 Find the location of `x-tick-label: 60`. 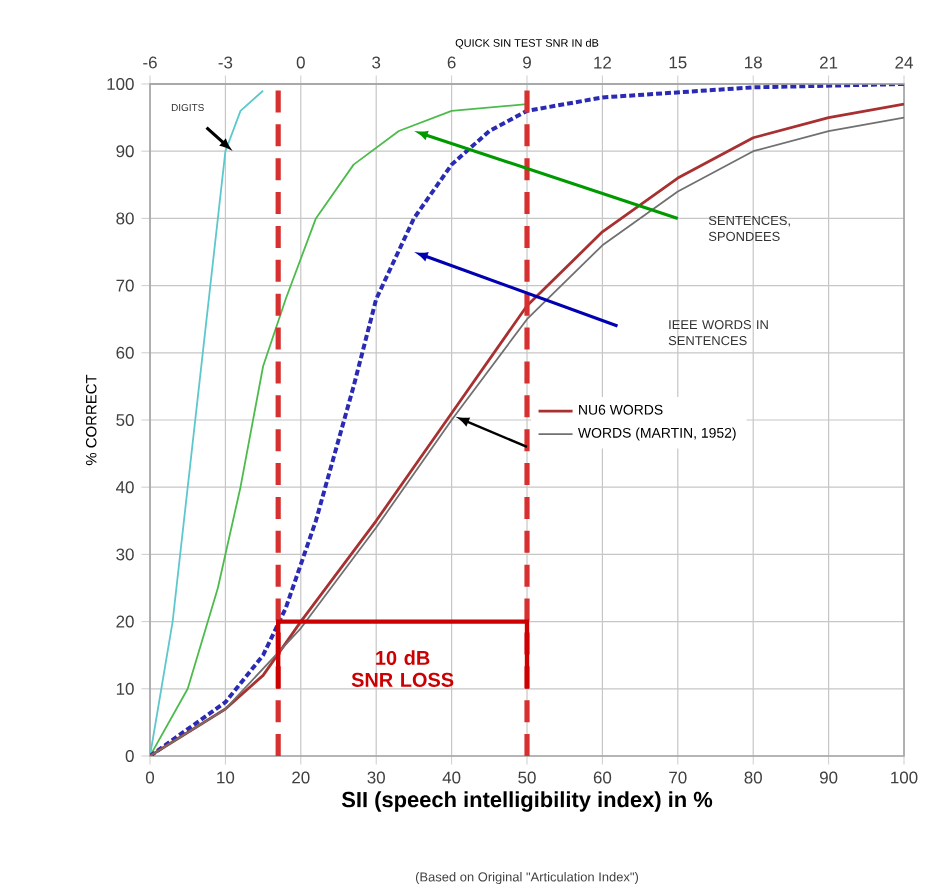

x-tick-label: 60 is located at coordinates (602, 777).